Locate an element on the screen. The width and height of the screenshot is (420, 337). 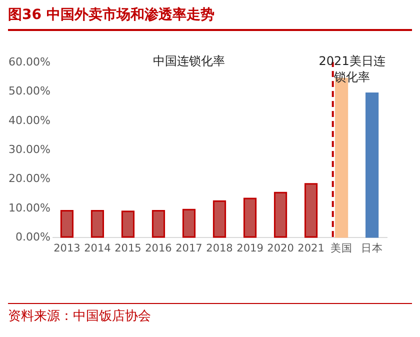
y-tick-label: 40.00% is located at coordinates (29, 120).